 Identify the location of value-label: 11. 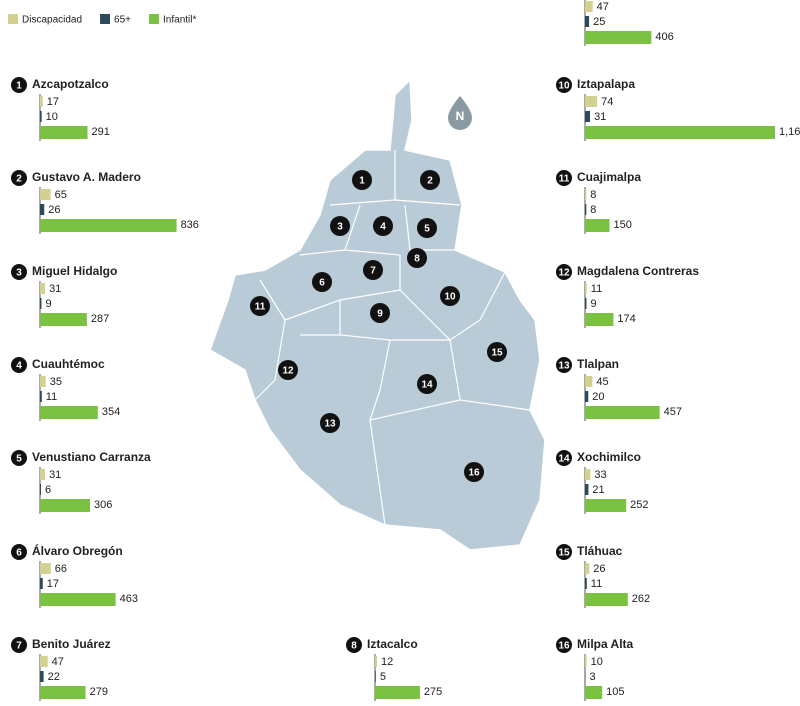
(596, 584).